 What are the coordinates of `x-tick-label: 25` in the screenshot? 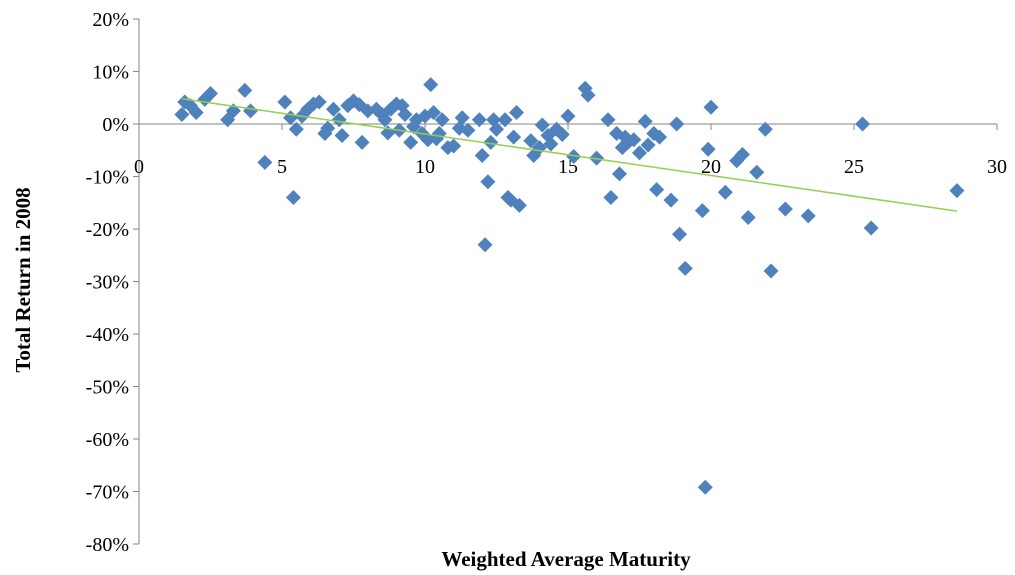 It's located at (854, 167).